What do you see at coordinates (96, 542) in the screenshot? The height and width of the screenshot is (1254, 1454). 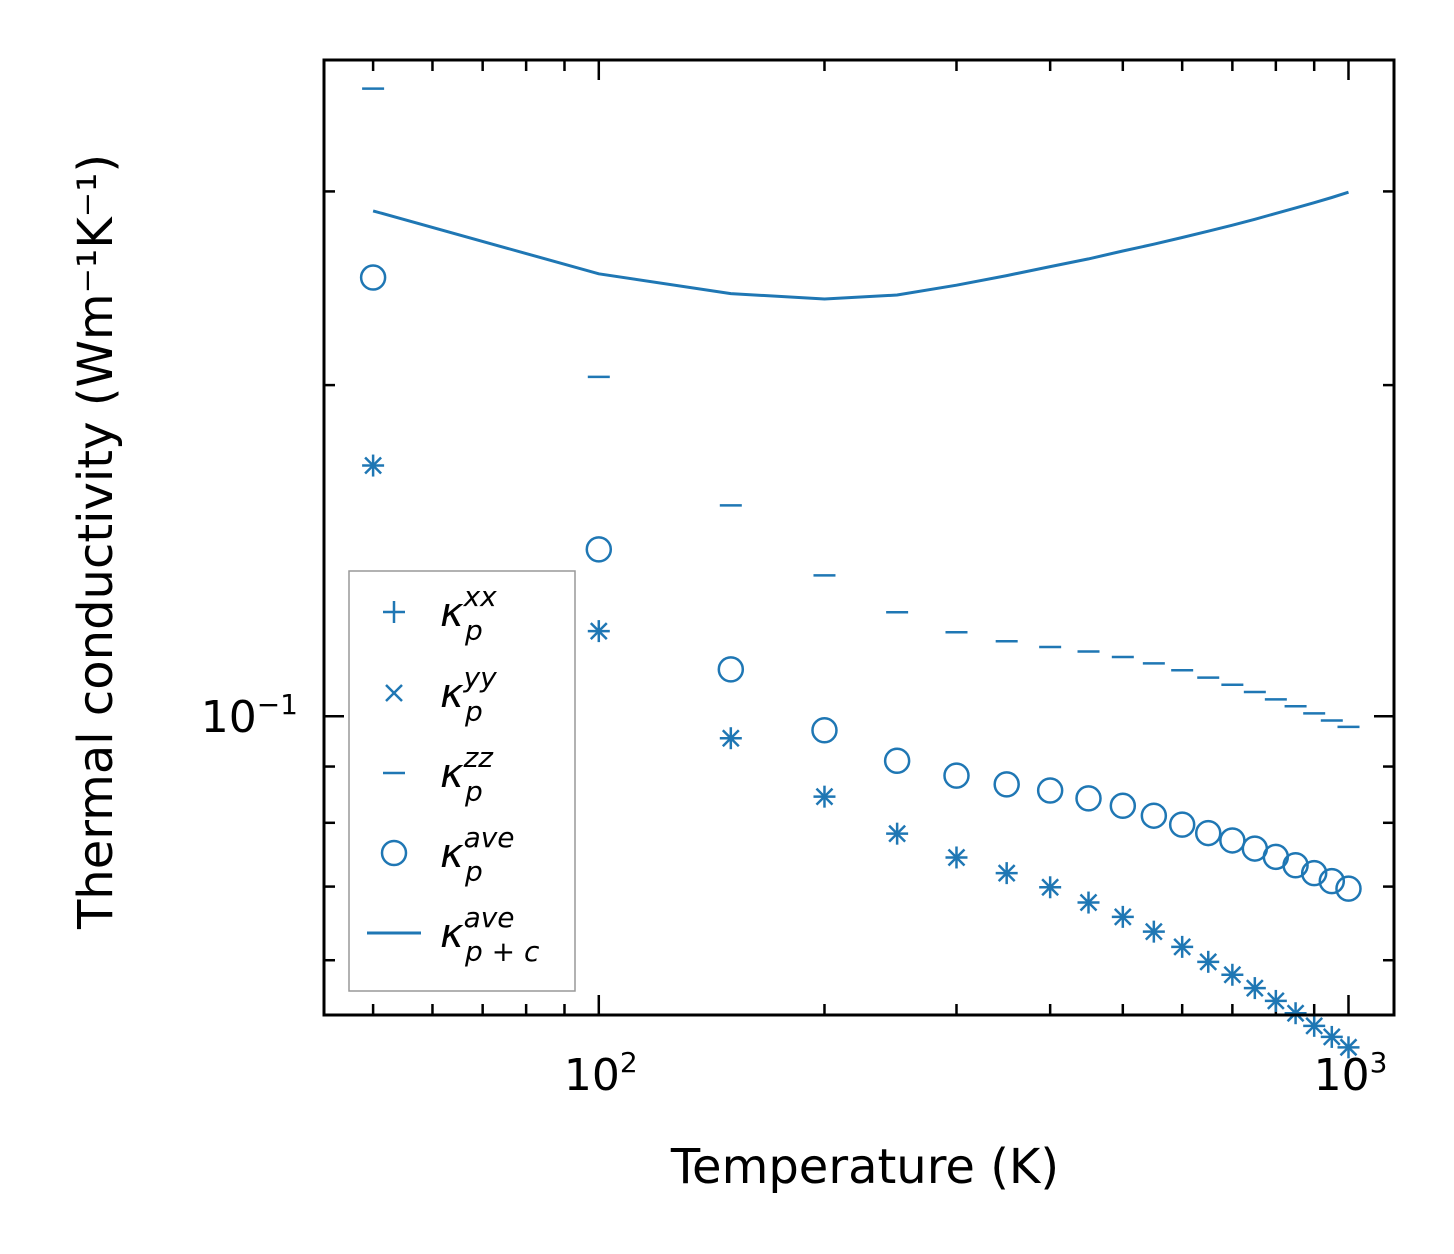 I see `y-axis-label: Thermal conductivity (Wm⁻¹K⁻¹)` at bounding box center [96, 542].